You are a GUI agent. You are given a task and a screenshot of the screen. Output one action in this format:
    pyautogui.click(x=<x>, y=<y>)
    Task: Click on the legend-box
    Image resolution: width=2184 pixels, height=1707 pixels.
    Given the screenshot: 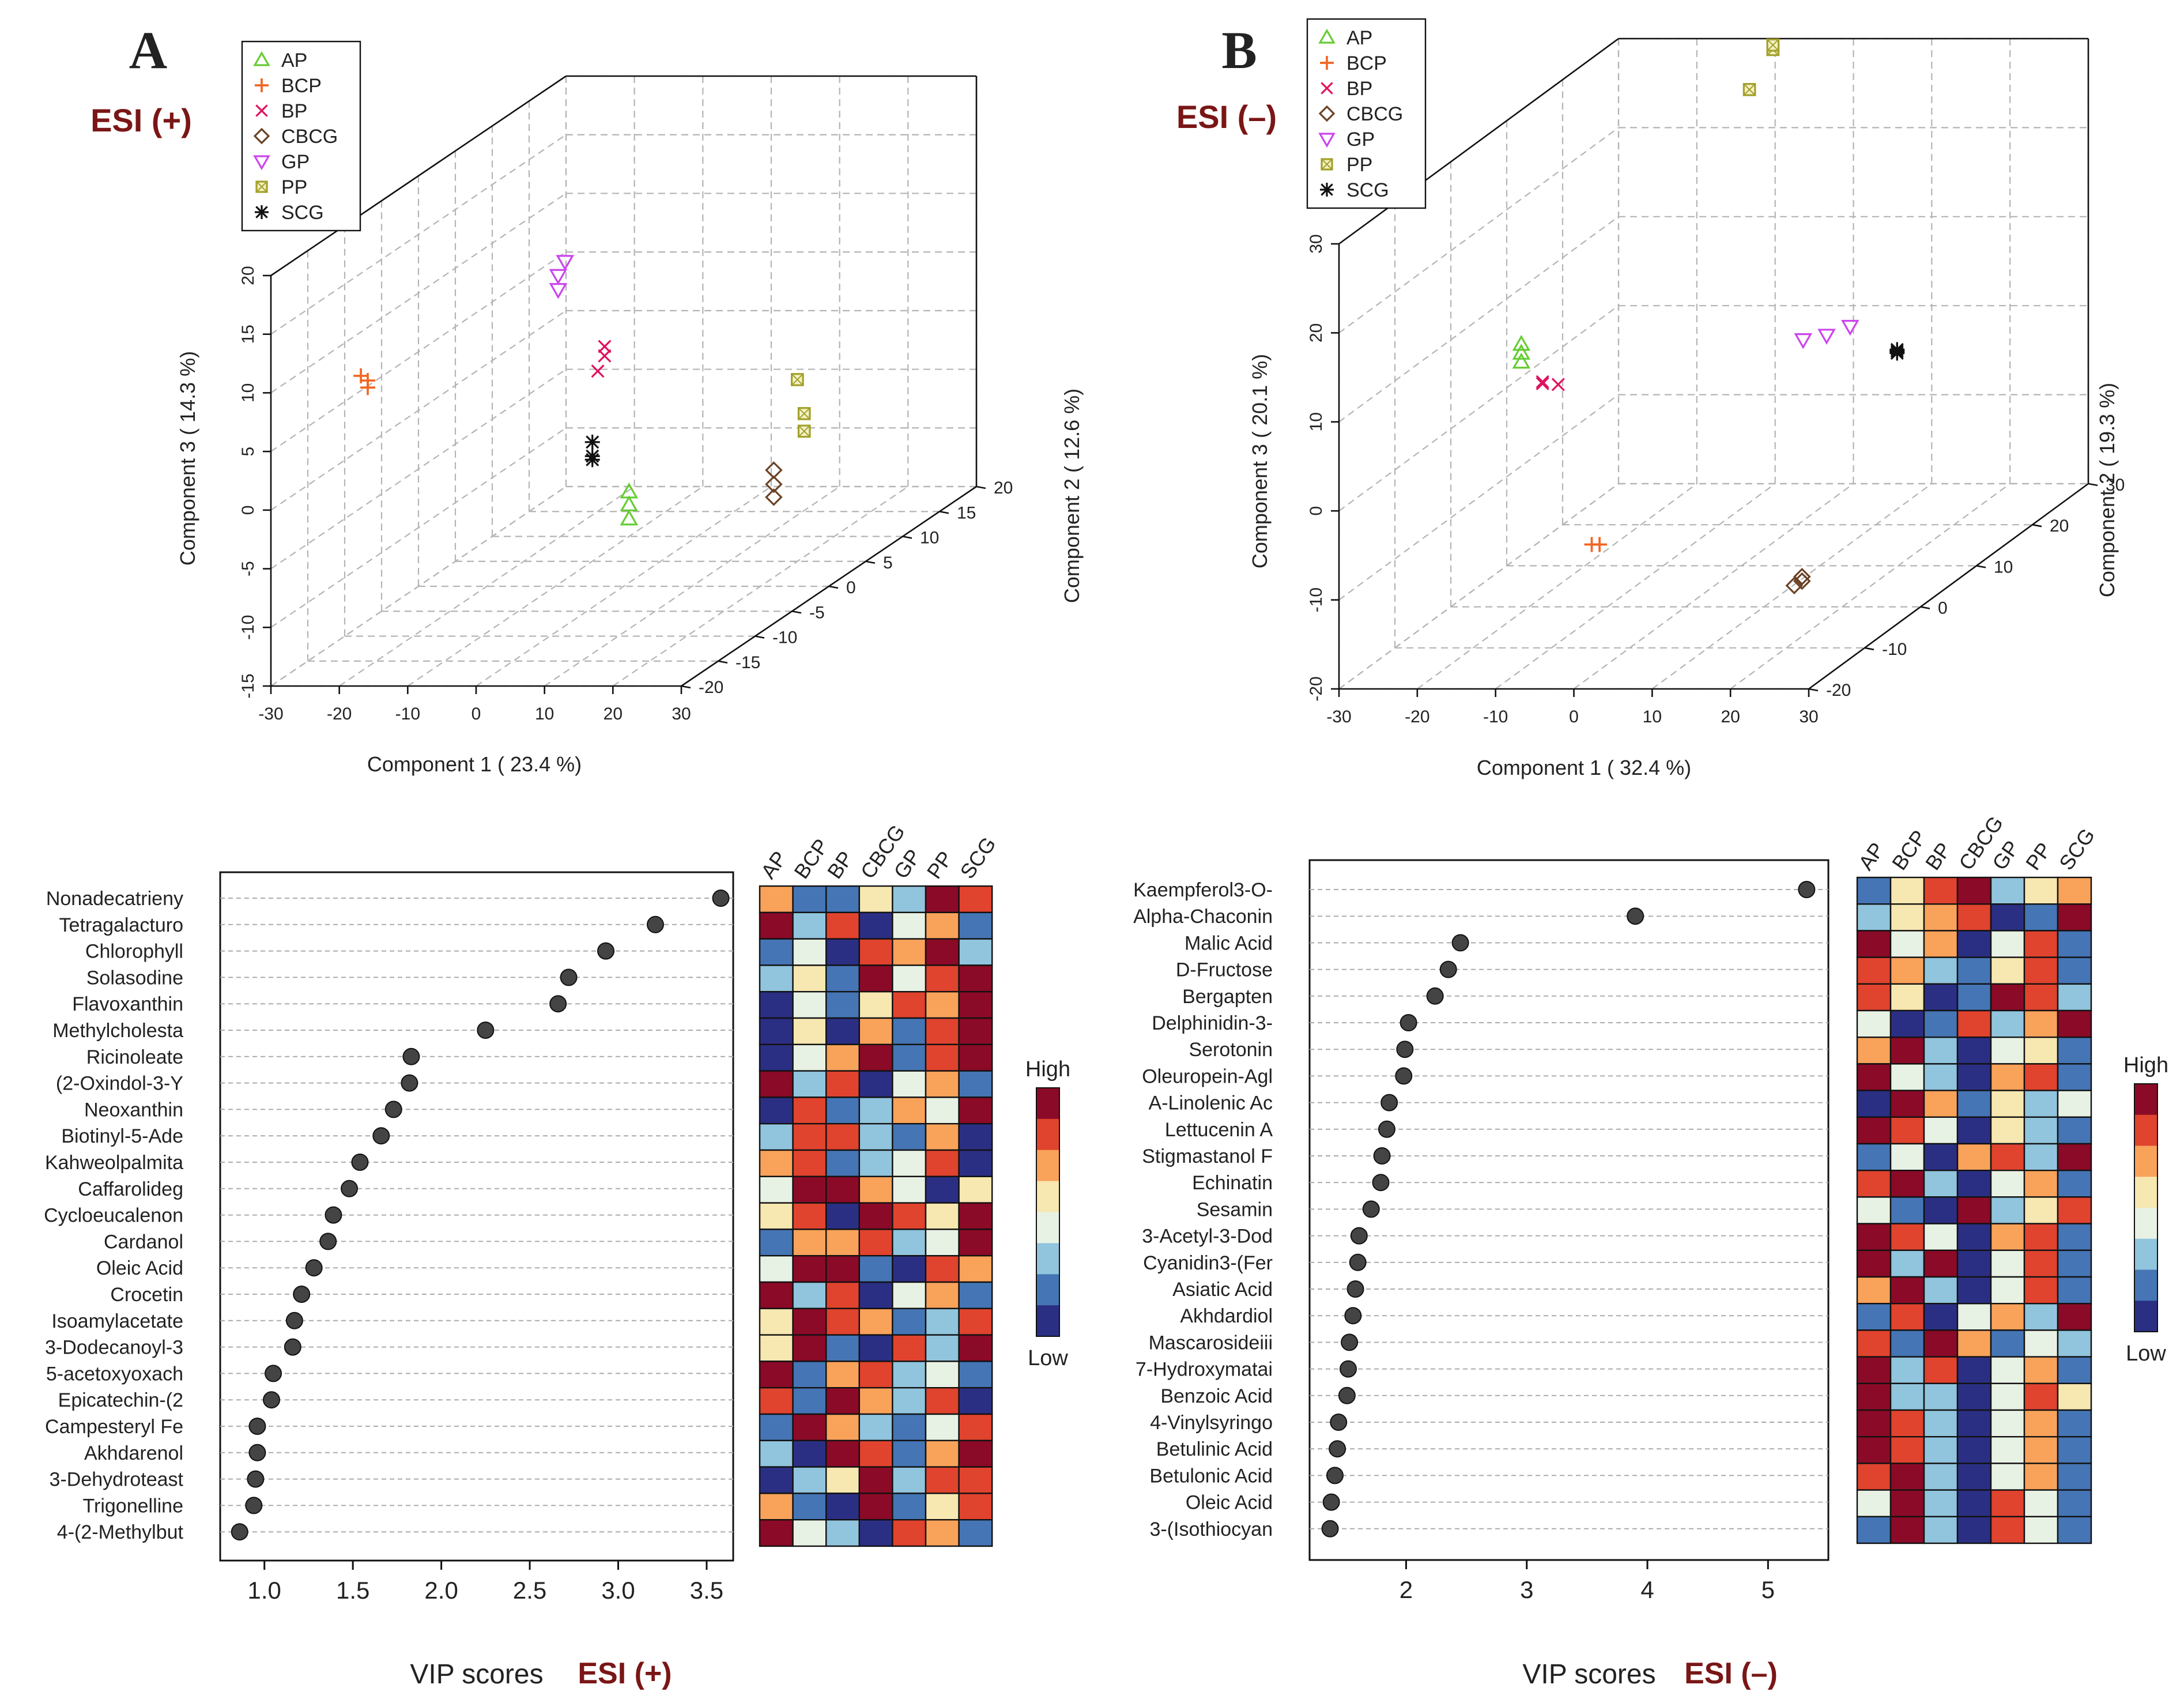 What is the action you would take?
    pyautogui.click(x=1366, y=113)
    